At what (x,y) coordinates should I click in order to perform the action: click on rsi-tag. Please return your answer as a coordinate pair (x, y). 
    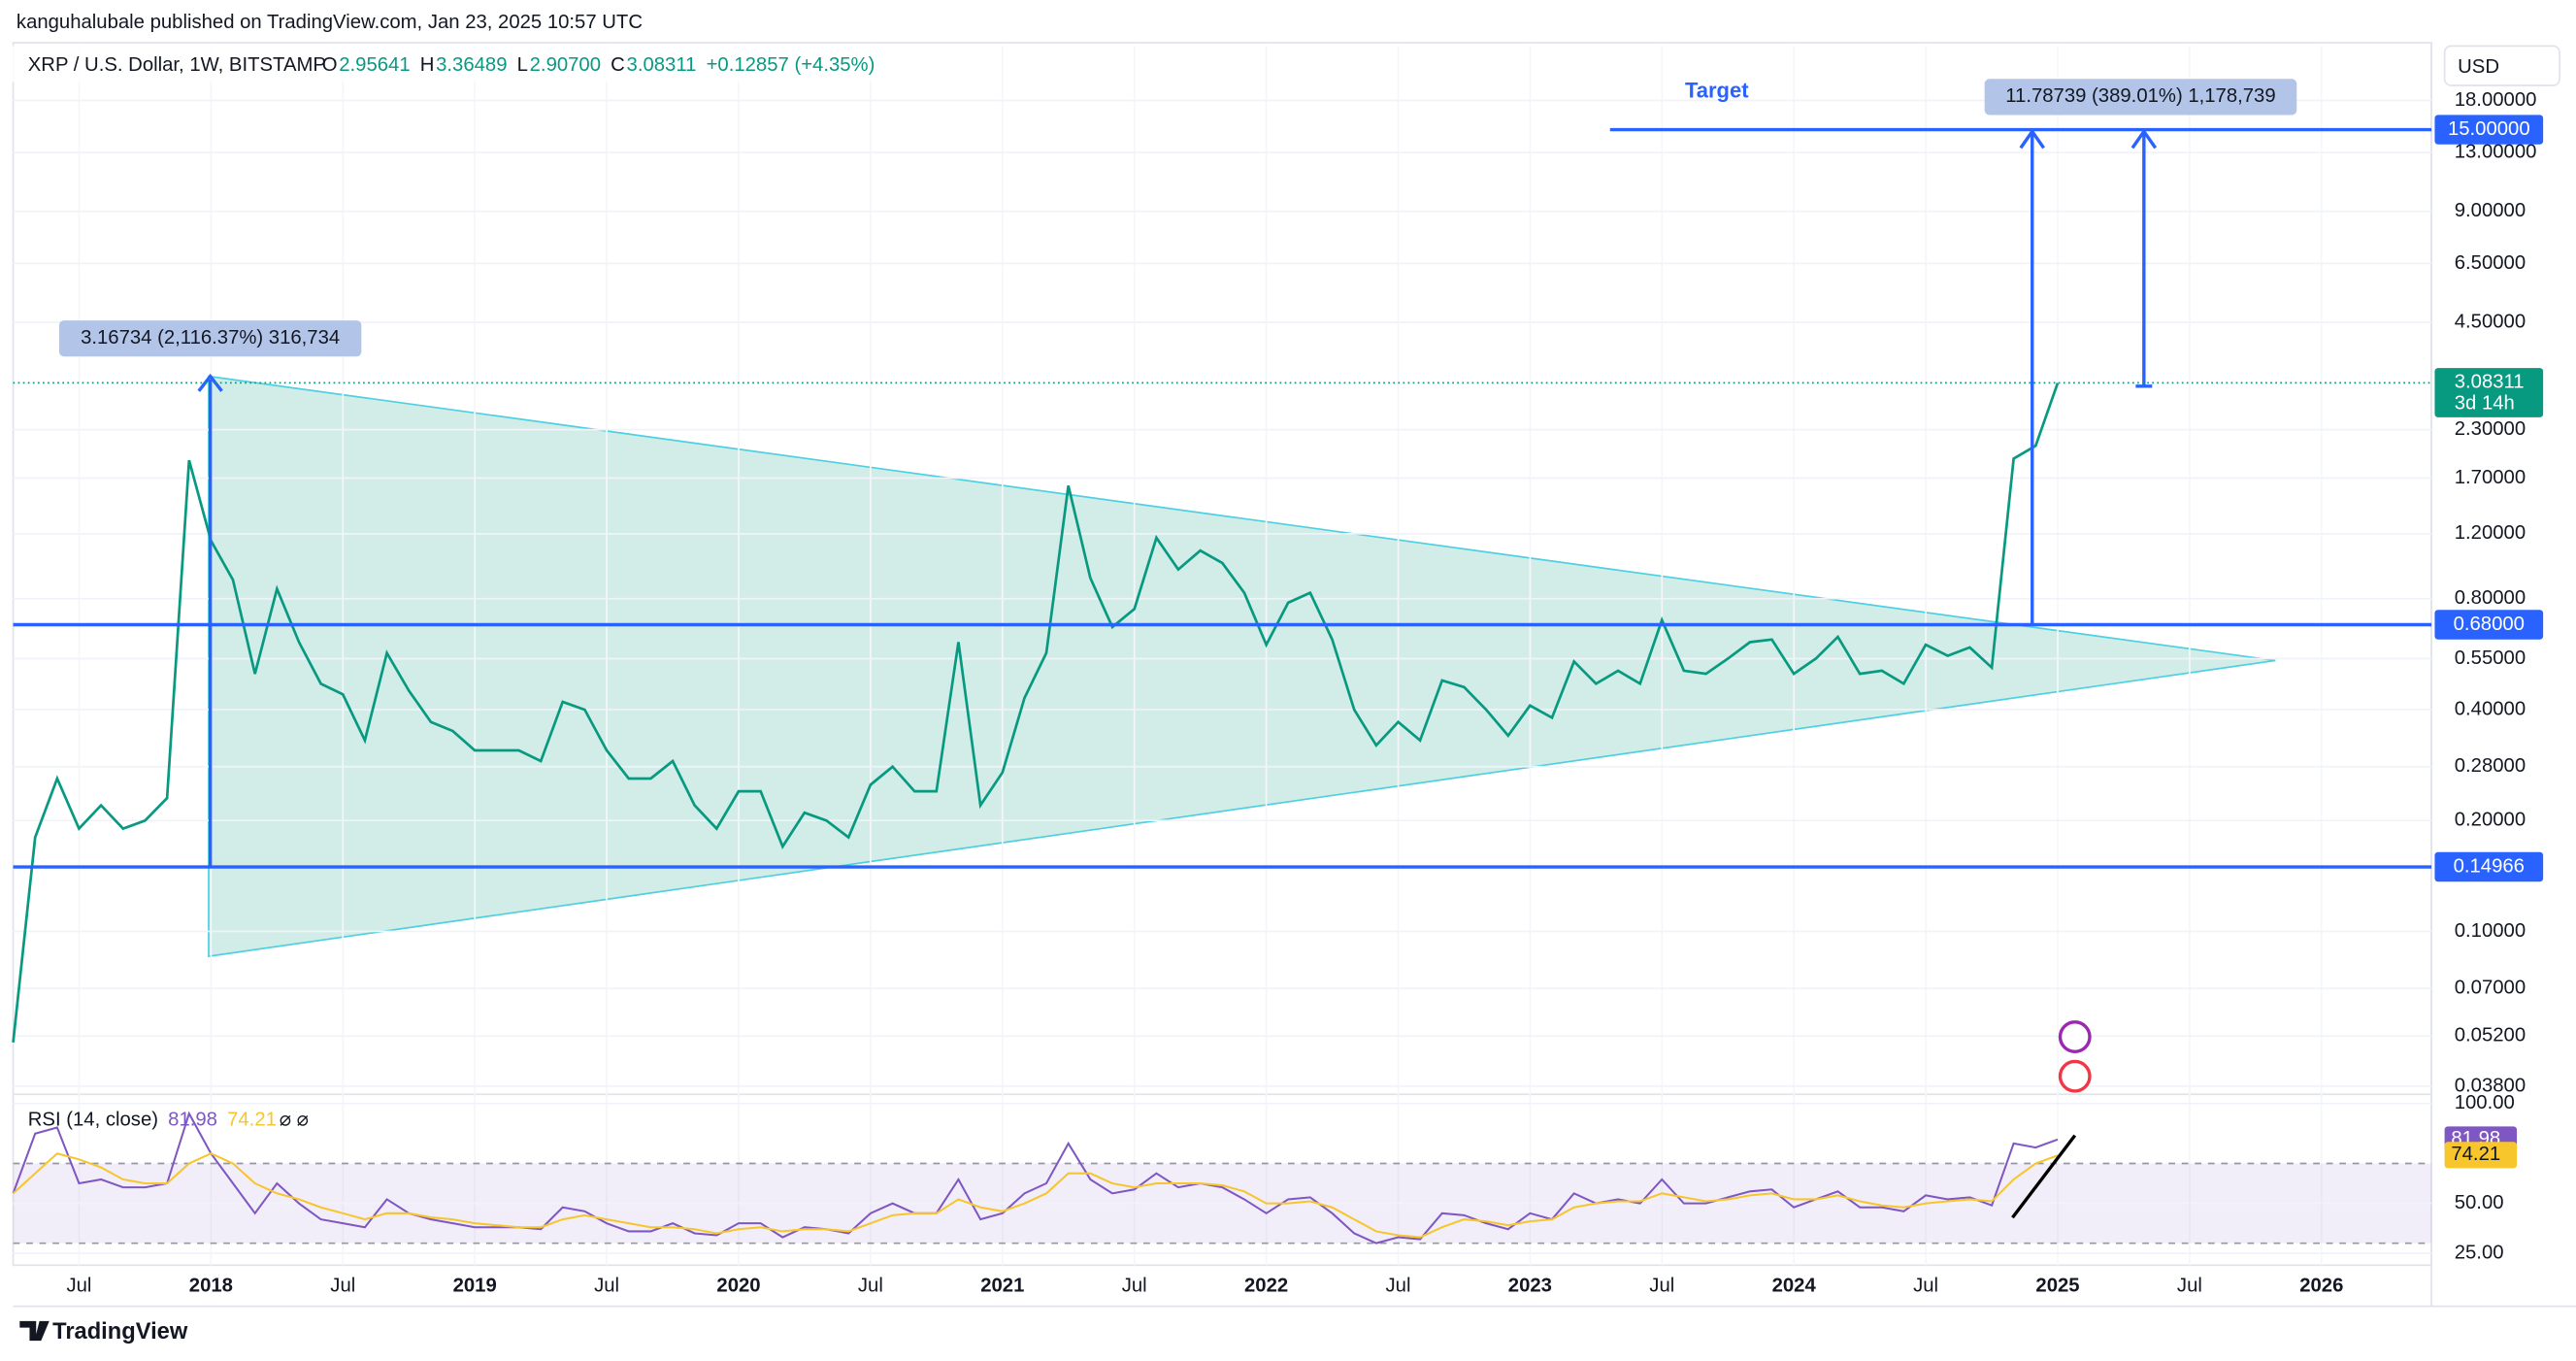
    Looking at the image, I should click on (2481, 1155).